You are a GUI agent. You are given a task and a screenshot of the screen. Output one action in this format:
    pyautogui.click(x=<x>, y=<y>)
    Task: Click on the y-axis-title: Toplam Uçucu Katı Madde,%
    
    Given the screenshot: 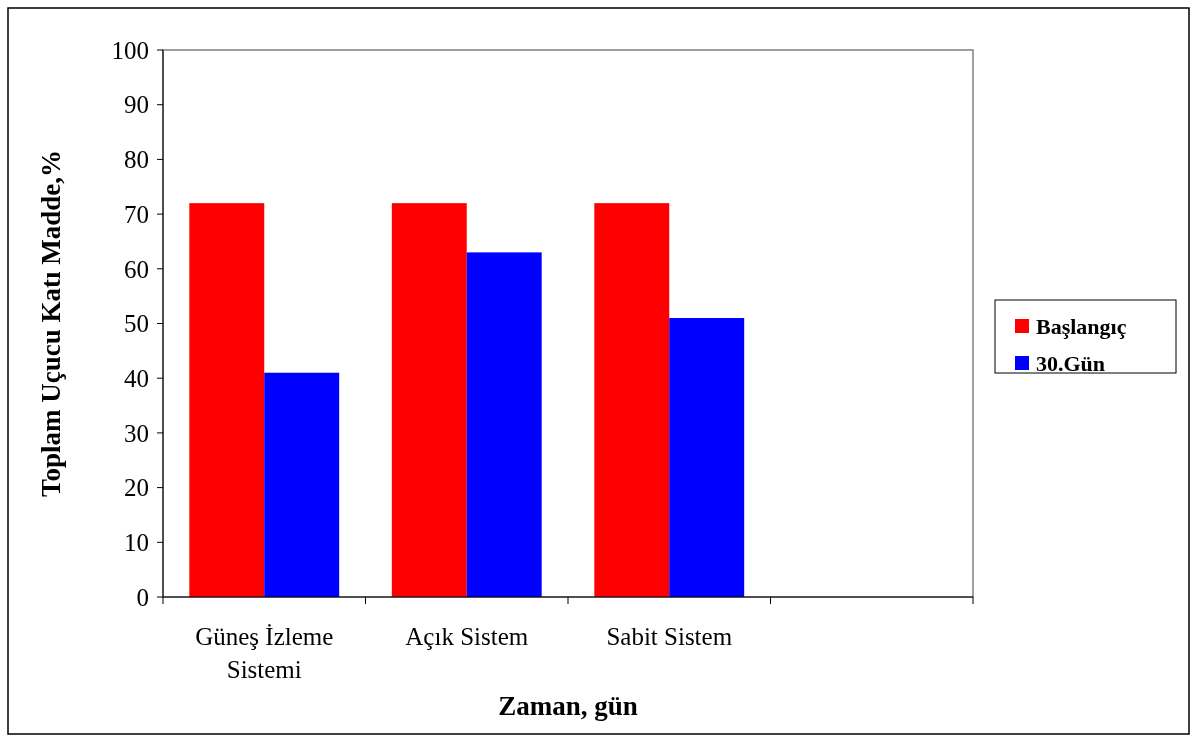 What is the action you would take?
    pyautogui.click(x=51, y=323)
    